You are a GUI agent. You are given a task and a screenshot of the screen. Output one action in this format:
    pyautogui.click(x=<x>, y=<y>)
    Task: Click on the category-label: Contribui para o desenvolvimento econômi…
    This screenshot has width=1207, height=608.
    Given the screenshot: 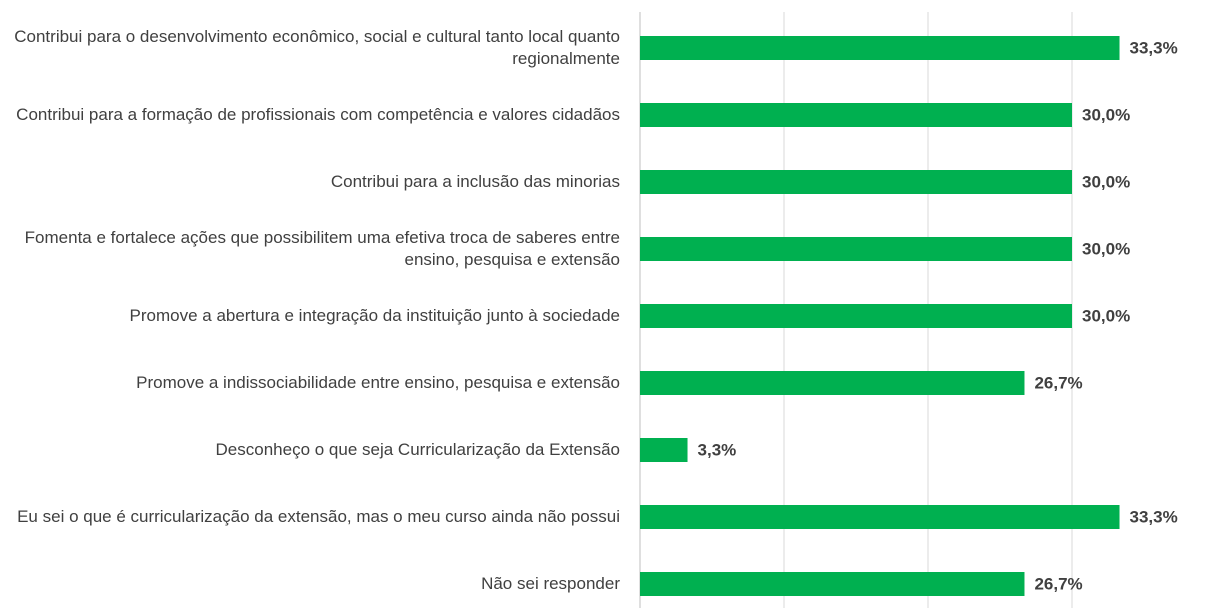 What is the action you would take?
    pyautogui.click(x=317, y=47)
    